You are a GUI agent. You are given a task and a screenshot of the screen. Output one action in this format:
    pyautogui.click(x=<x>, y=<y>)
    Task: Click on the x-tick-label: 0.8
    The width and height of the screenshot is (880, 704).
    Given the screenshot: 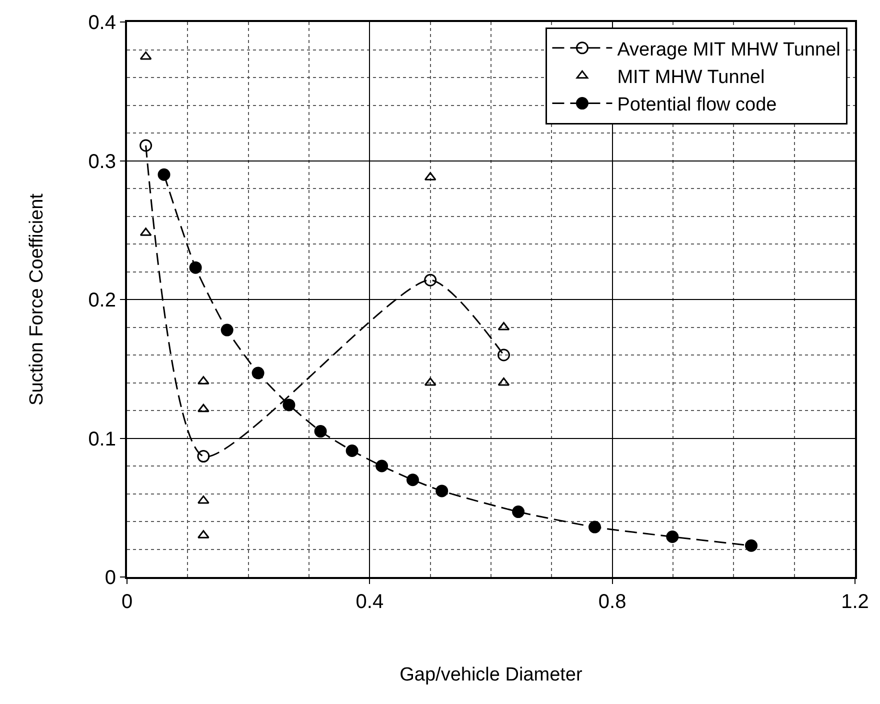 What is the action you would take?
    pyautogui.click(x=612, y=602)
    